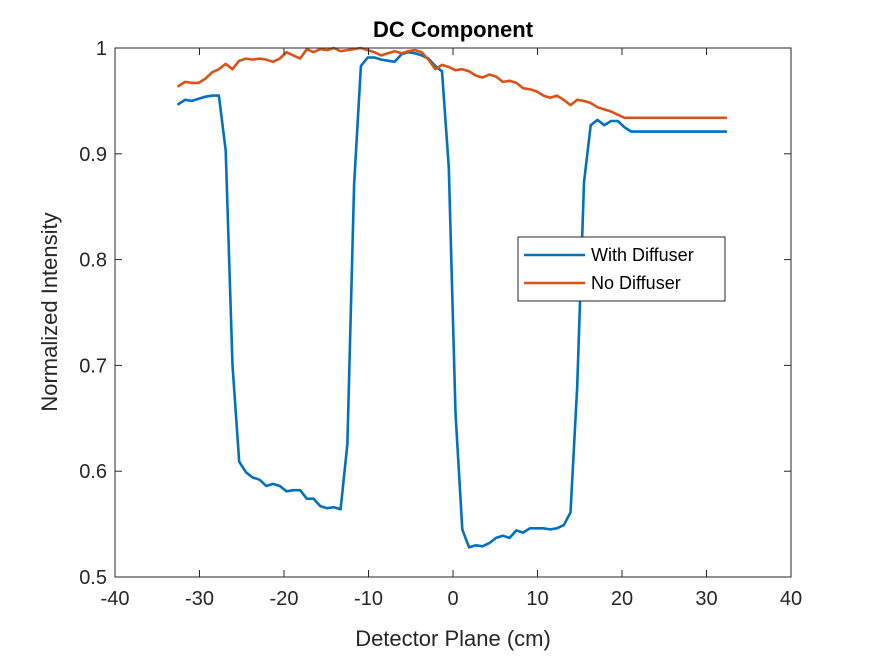 This screenshot has width=875, height=656. I want to click on legend-label: No Diffuser, so click(636, 283).